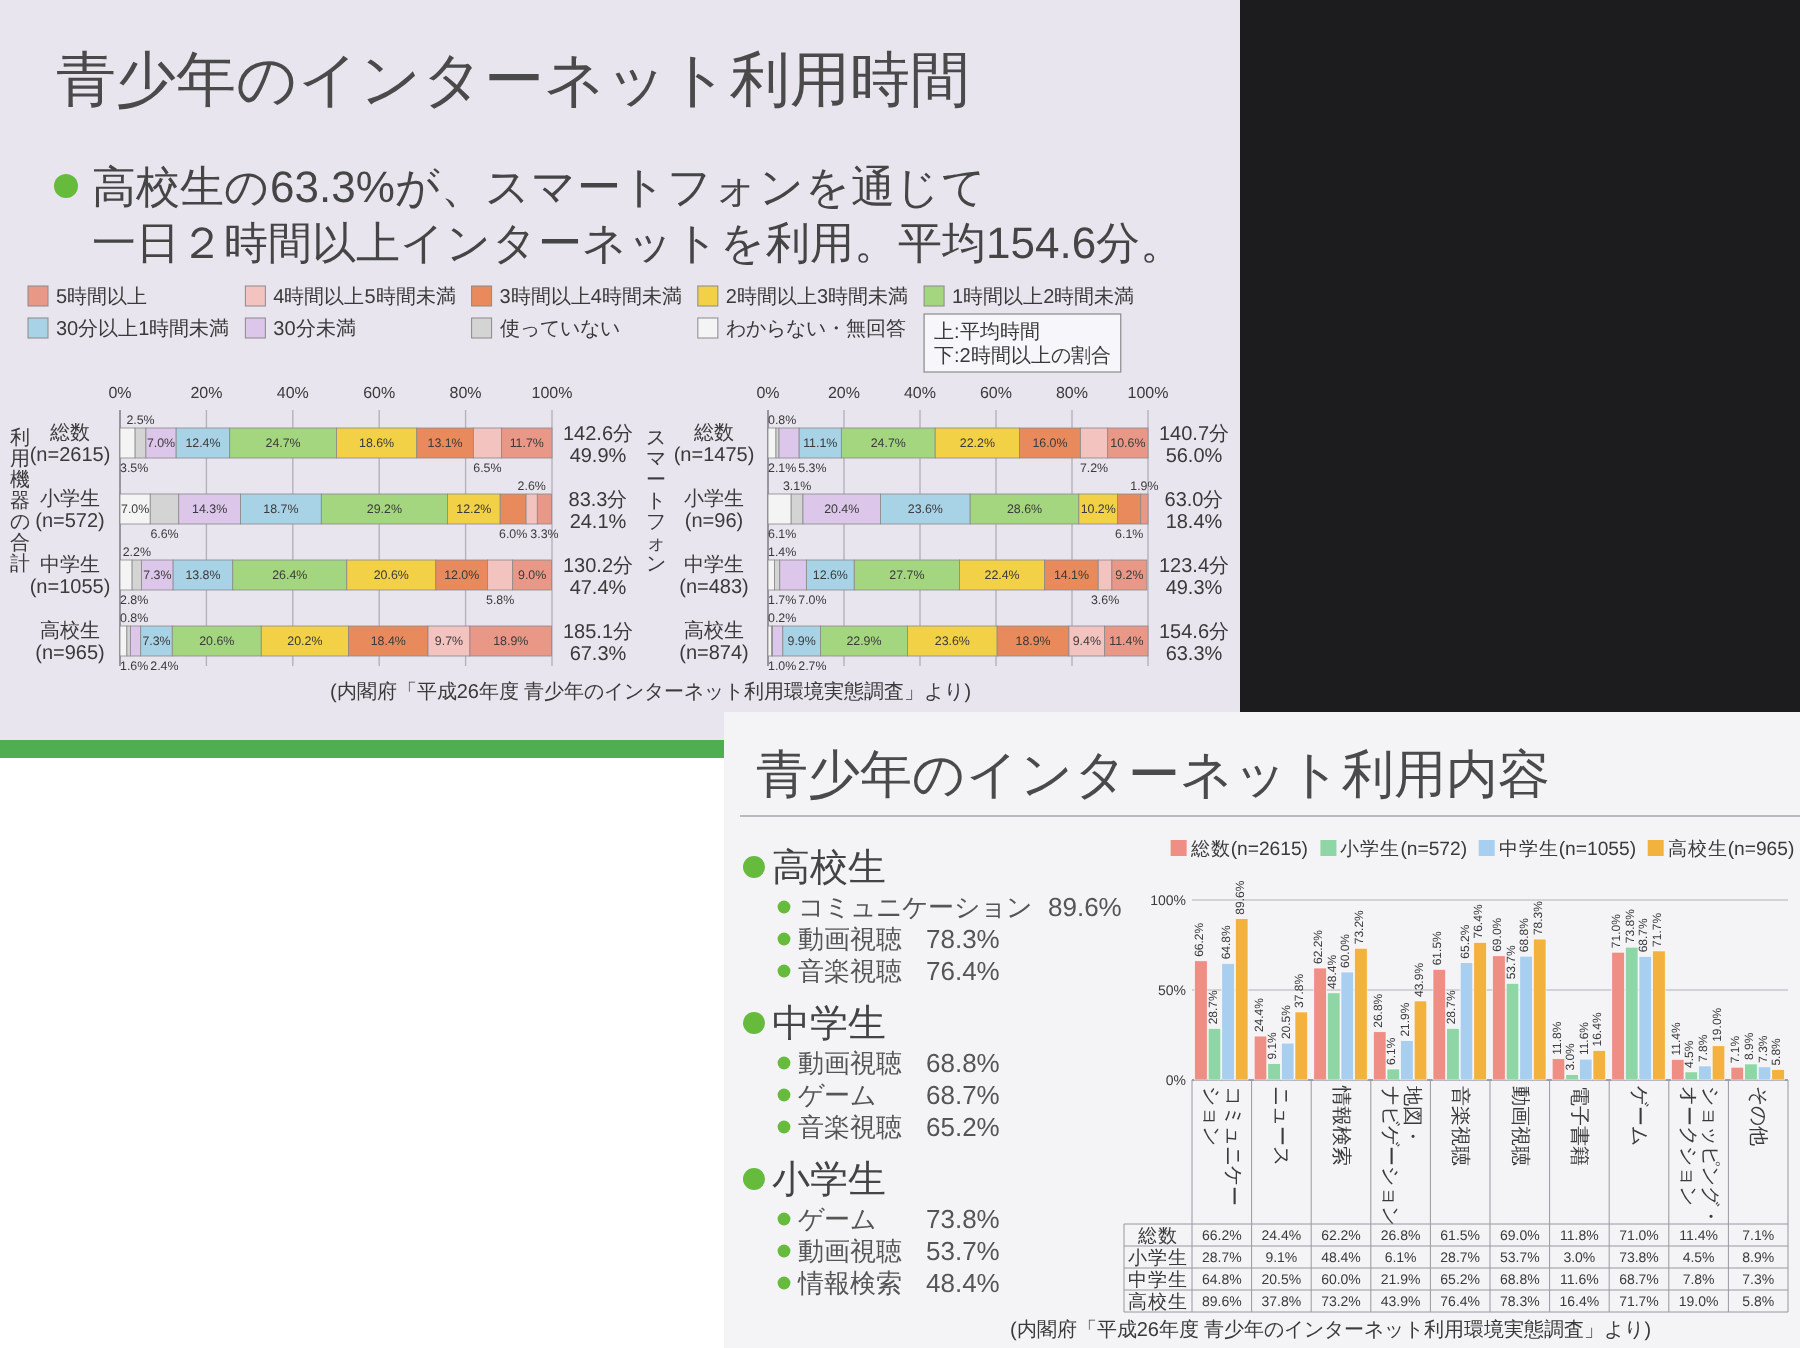 The width and height of the screenshot is (1800, 1348). What do you see at coordinates (1194, 589) in the screenshot?
I see `text: 49.3%` at bounding box center [1194, 589].